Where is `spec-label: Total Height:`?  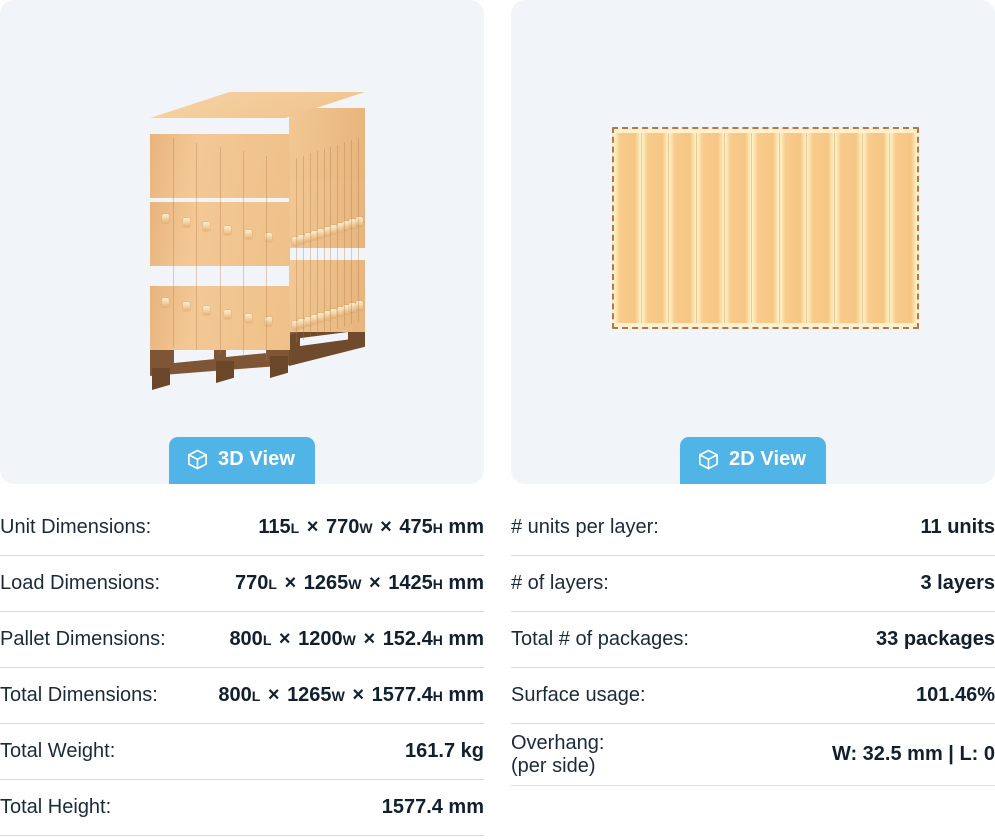 spec-label: Total Height: is located at coordinates (56, 807).